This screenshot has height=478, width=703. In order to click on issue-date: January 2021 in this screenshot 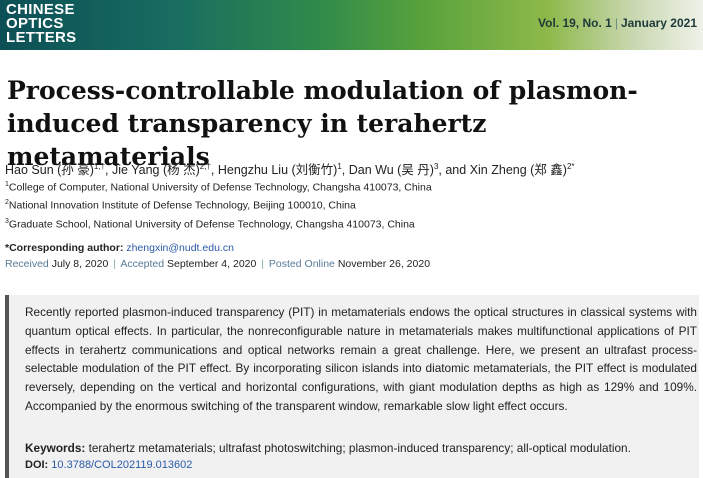, I will do `click(658, 23)`.